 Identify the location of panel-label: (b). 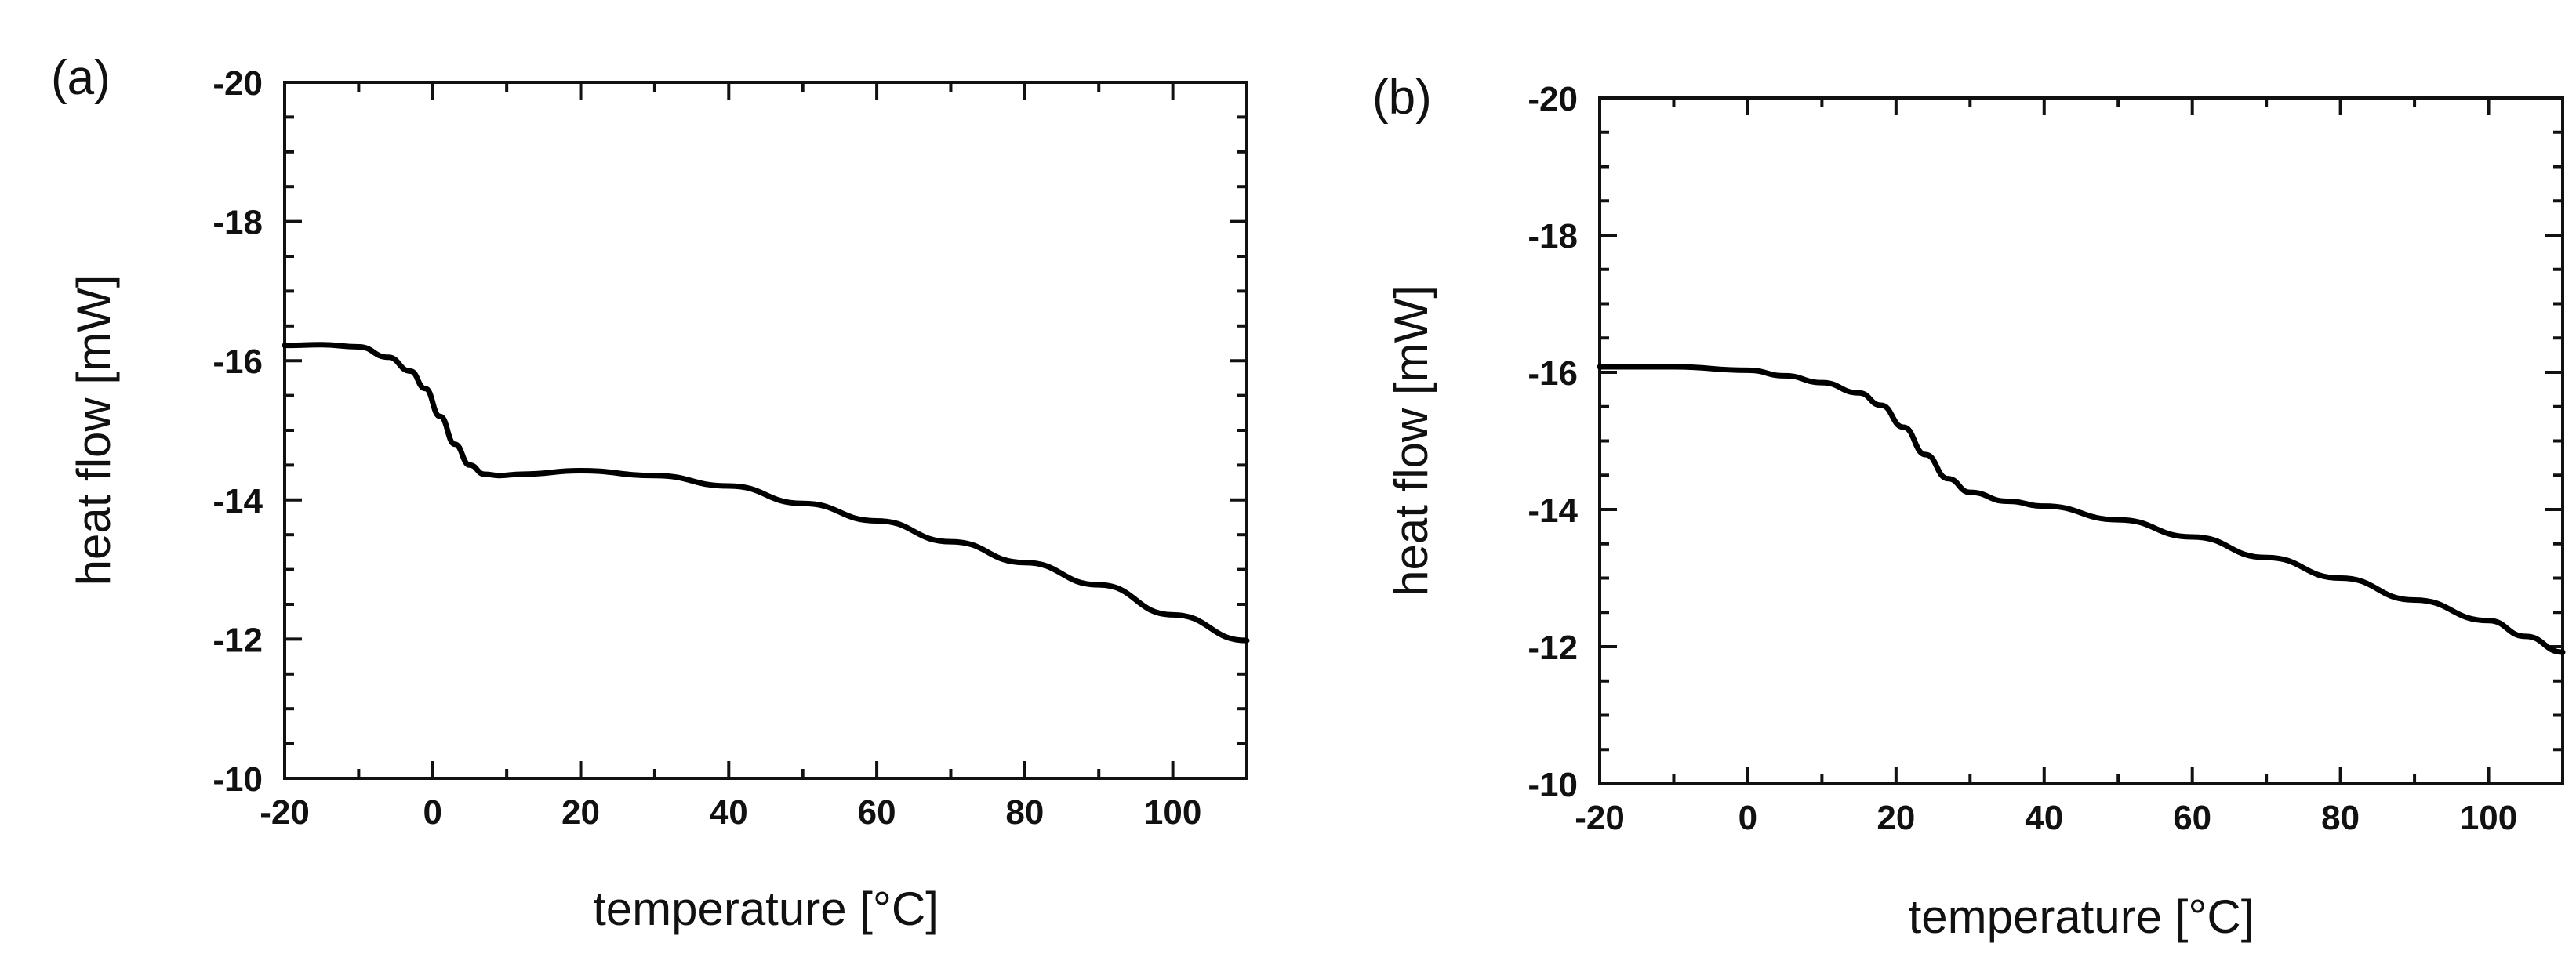
(1402, 98).